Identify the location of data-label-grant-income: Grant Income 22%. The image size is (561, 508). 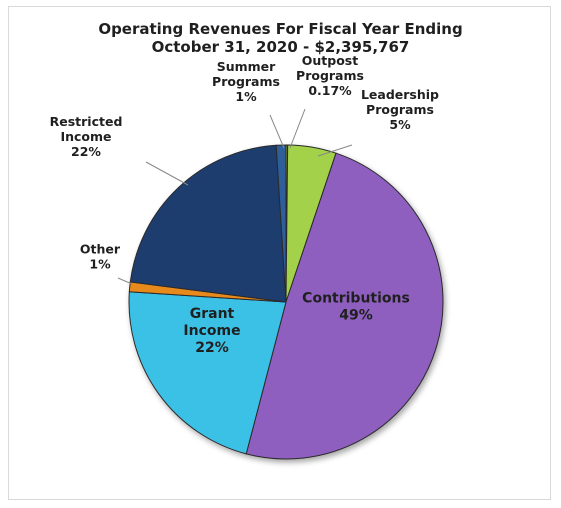
(211, 331).